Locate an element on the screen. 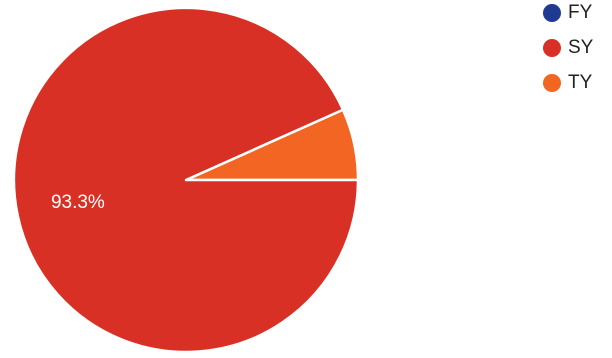 This screenshot has width=612, height=358. legend-item-ty: TY is located at coordinates (567, 83).